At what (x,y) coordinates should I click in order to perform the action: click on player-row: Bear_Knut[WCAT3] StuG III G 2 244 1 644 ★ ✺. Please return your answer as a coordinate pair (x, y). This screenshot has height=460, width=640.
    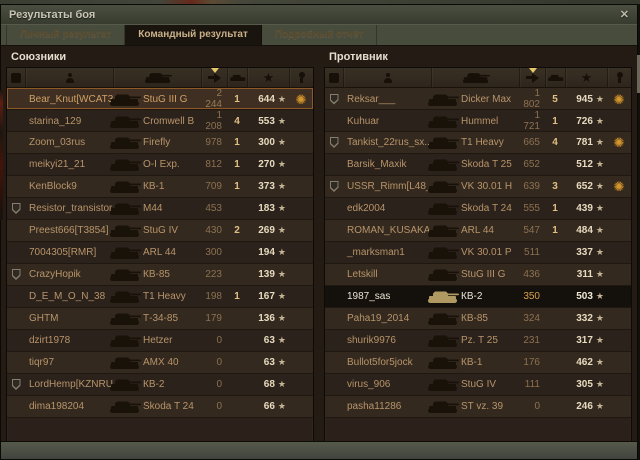
    Looking at the image, I should click on (160, 99).